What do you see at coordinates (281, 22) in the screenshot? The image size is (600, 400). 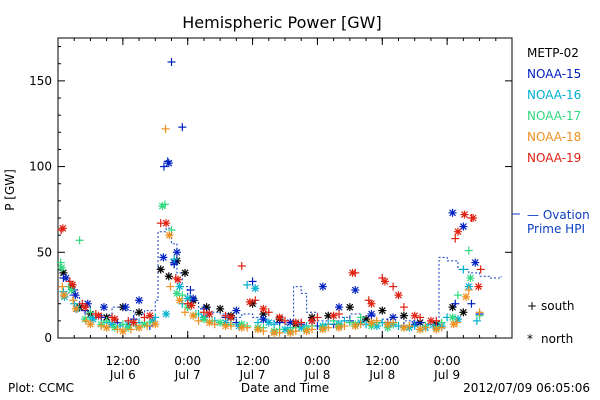 I see `chart-title: Hemispheric Power [GW]` at bounding box center [281, 22].